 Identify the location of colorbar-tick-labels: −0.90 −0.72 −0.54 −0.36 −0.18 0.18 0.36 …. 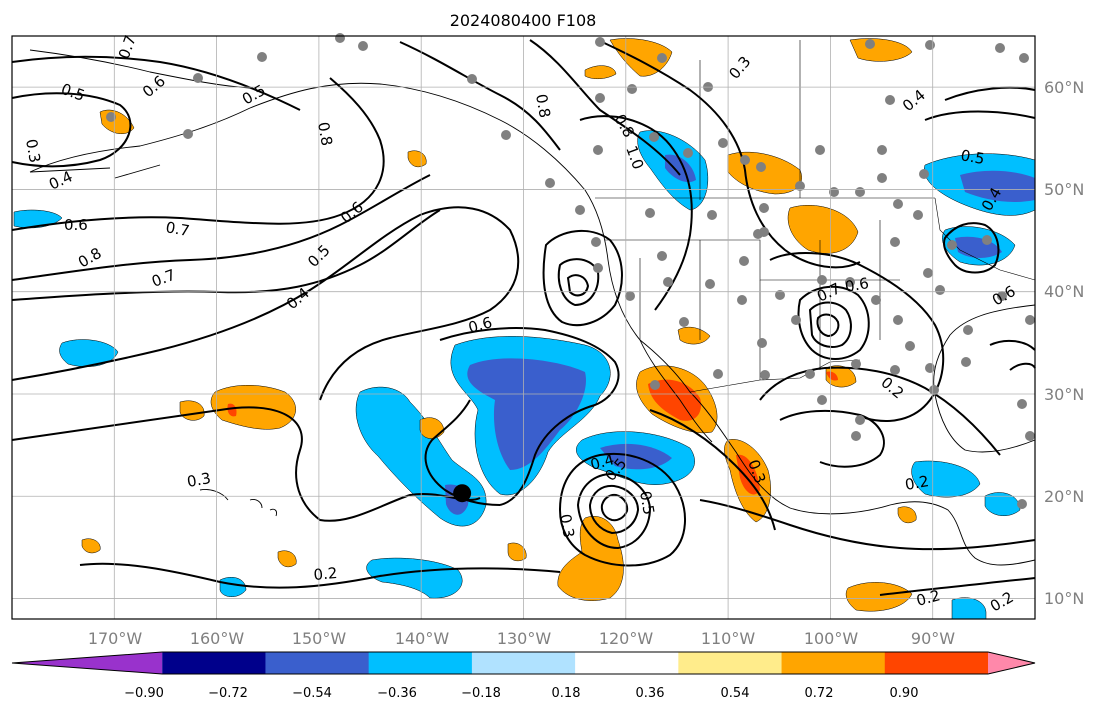
(521, 693).